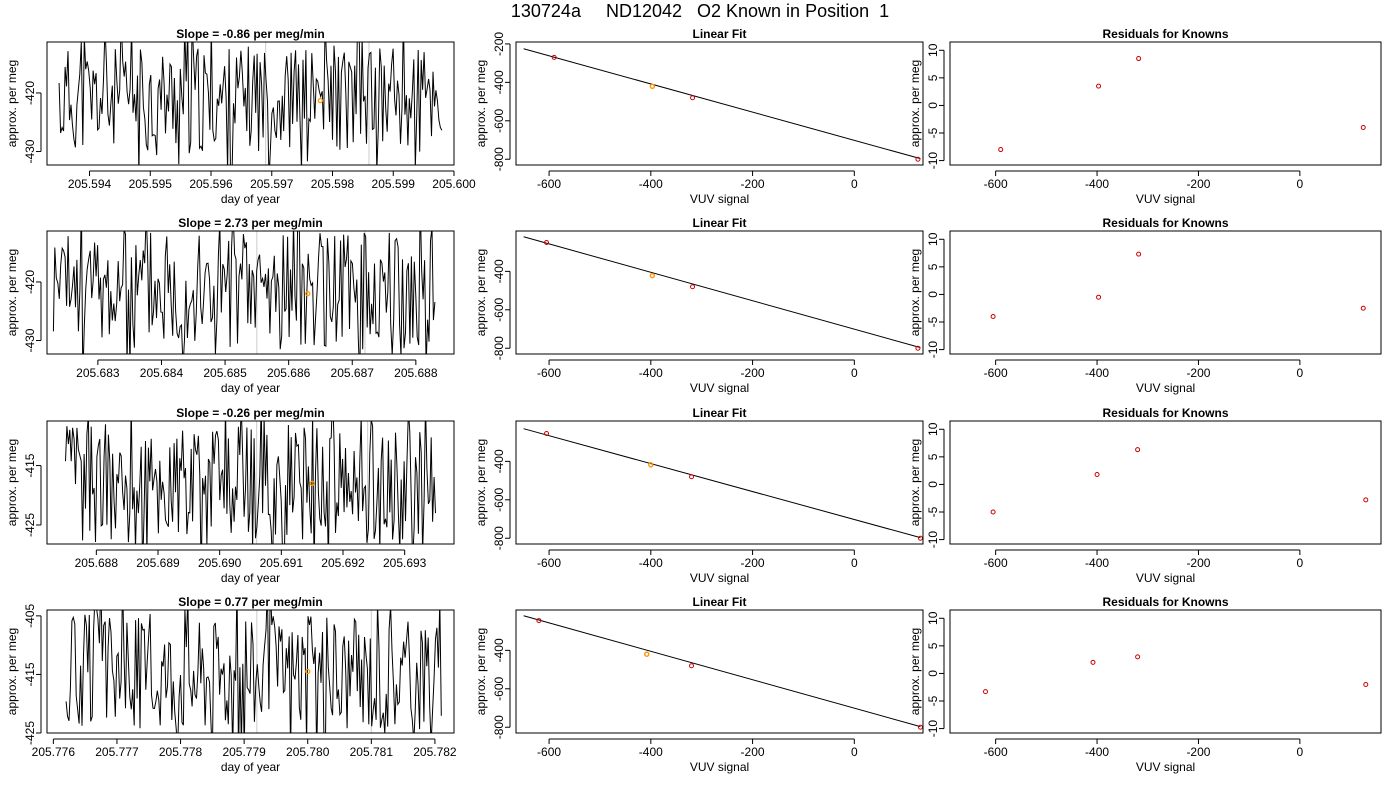 The height and width of the screenshot is (800, 1400). What do you see at coordinates (30, 340) in the screenshot?
I see `y-tick-label: -430` at bounding box center [30, 340].